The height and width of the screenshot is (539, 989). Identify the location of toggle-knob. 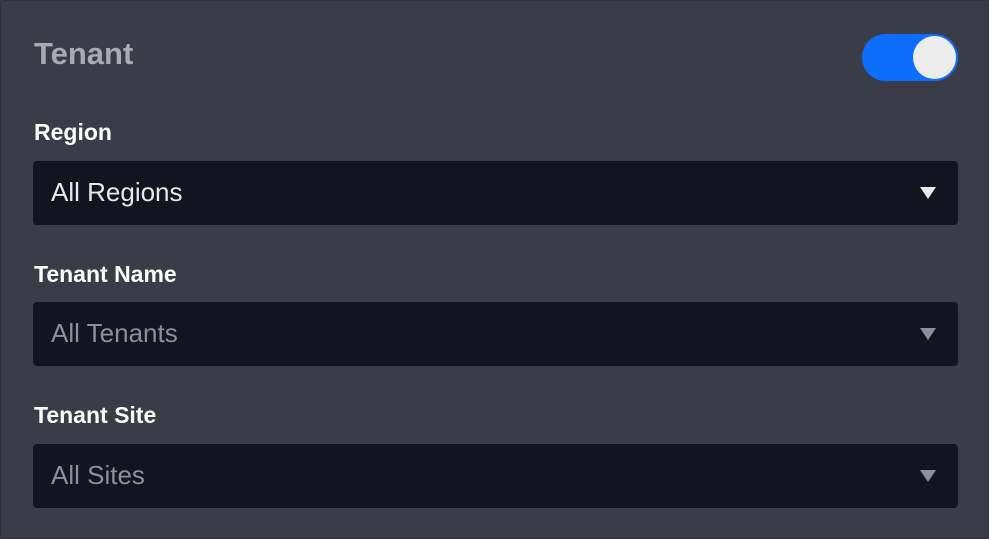
(934, 57).